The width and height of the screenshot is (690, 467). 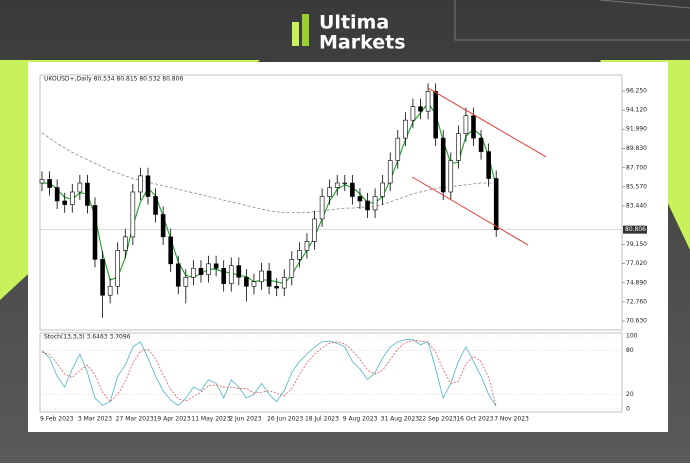 What do you see at coordinates (87, 337) in the screenshot?
I see `indicator-title: Stoch(13,3,3) 3.6463 3.7096` at bounding box center [87, 337].